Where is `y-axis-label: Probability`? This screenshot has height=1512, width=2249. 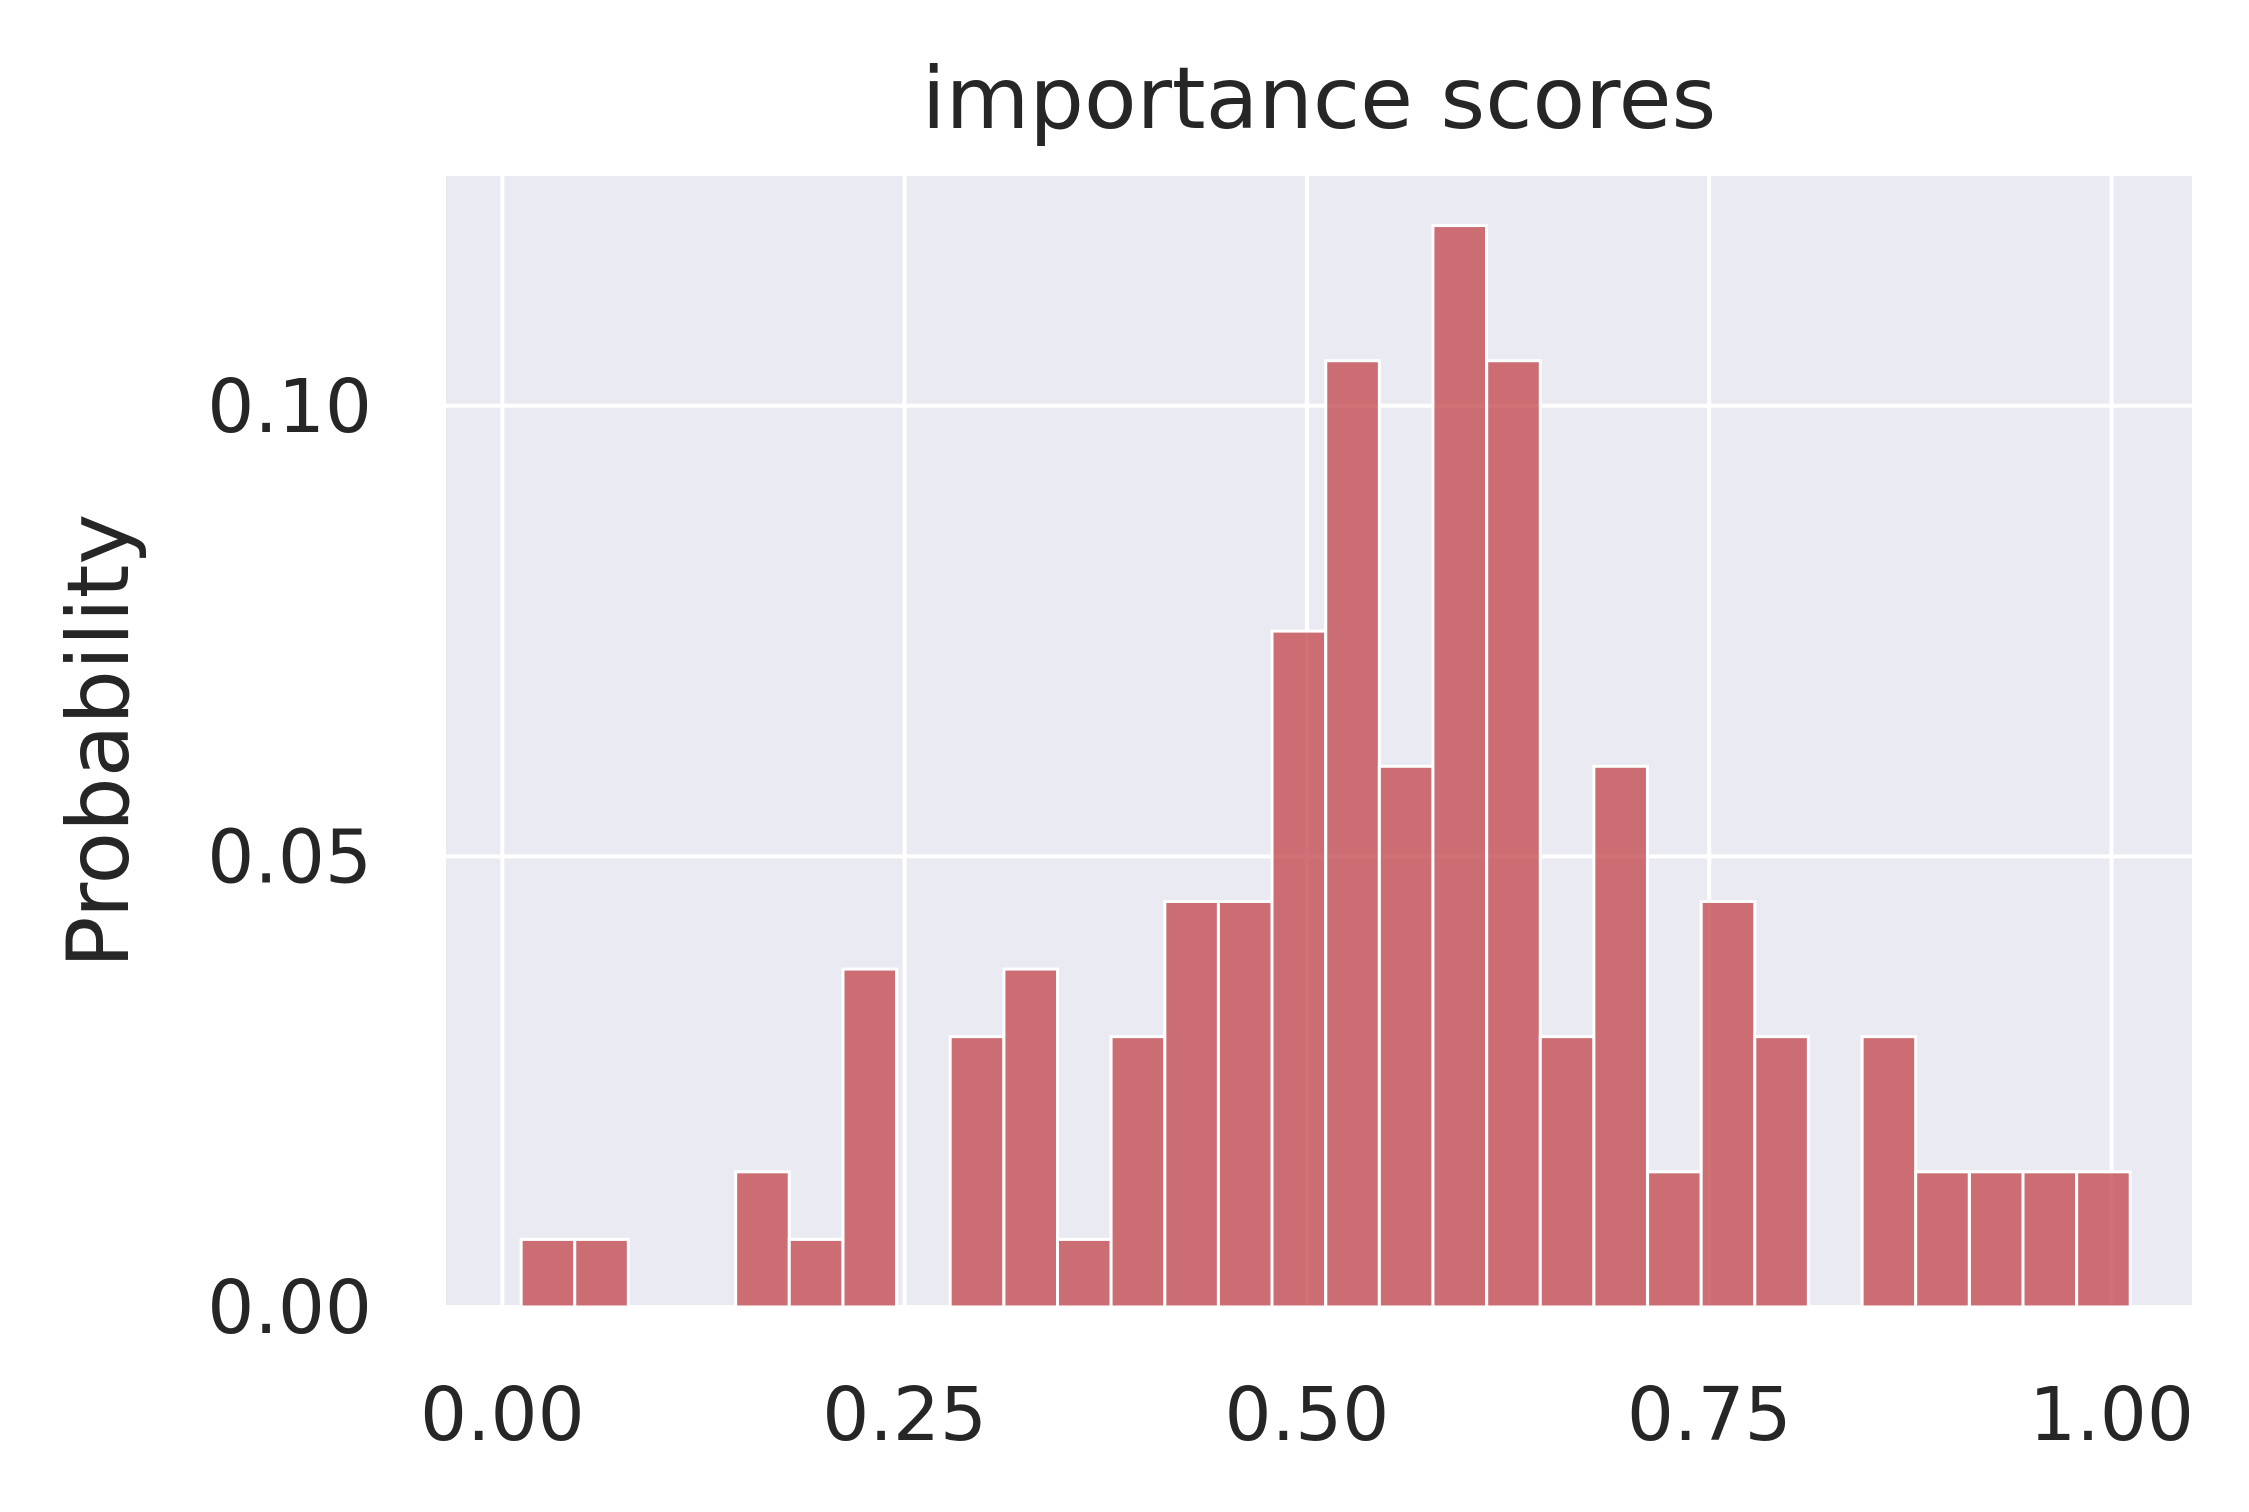
y-axis-label: Probability is located at coordinates (99, 741).